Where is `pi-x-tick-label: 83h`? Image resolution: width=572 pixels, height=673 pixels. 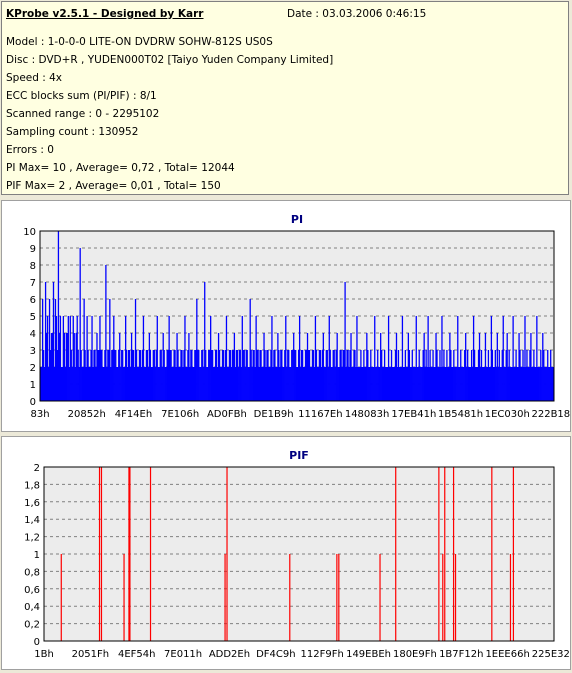 pi-x-tick-label: 83h is located at coordinates (39, 414).